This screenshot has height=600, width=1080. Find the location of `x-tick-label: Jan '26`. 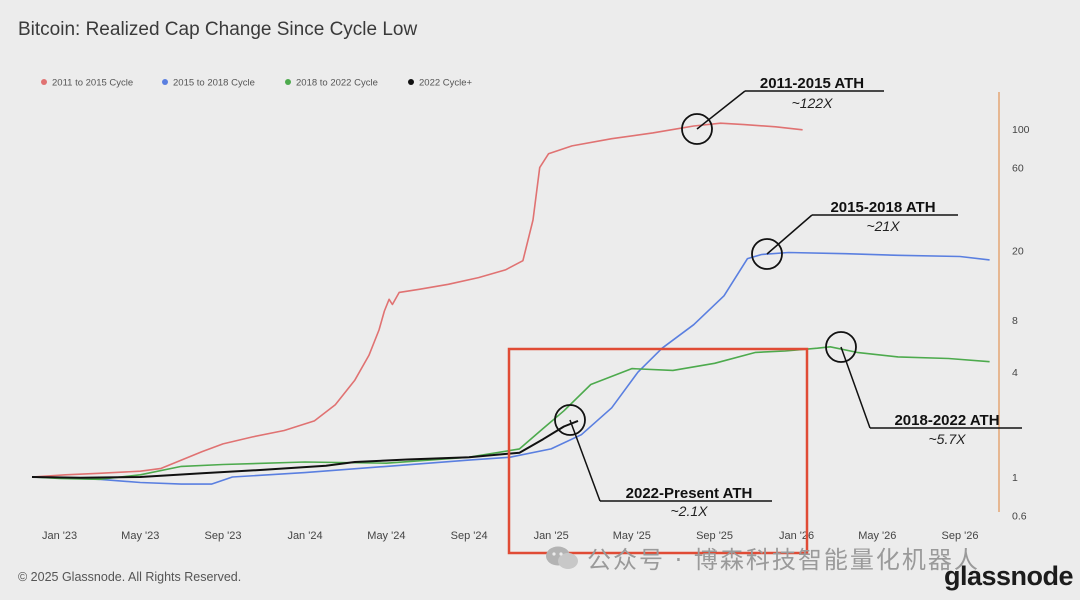

x-tick-label: Jan '26 is located at coordinates (796, 536).